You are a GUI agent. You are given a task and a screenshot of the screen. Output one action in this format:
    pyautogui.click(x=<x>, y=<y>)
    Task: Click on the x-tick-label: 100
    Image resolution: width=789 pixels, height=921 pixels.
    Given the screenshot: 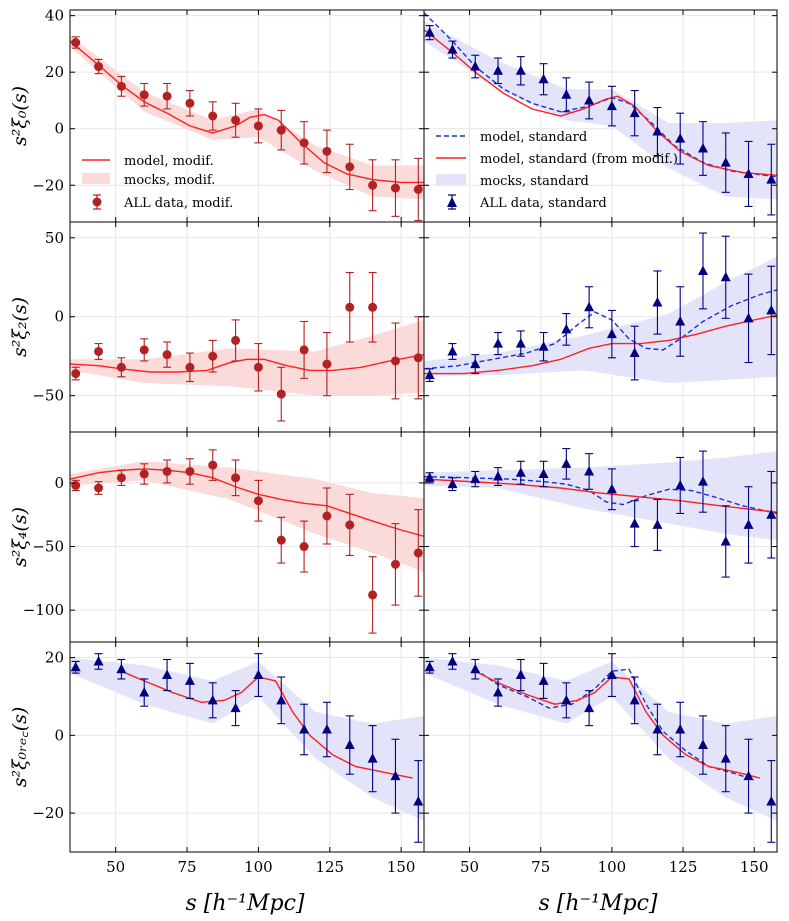 What is the action you would take?
    pyautogui.click(x=258, y=867)
    